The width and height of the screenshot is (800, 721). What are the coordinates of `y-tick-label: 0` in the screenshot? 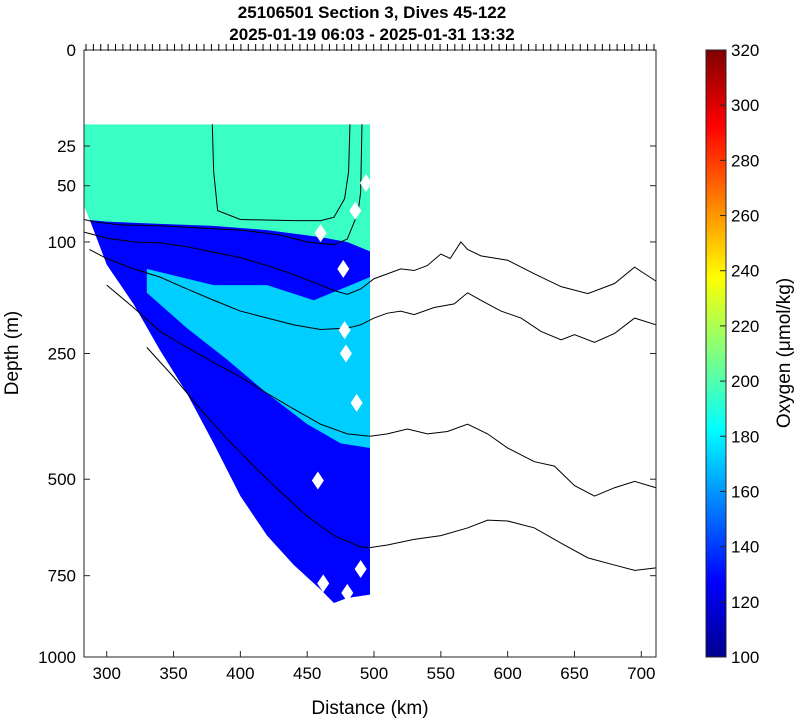 It's located at (71, 50).